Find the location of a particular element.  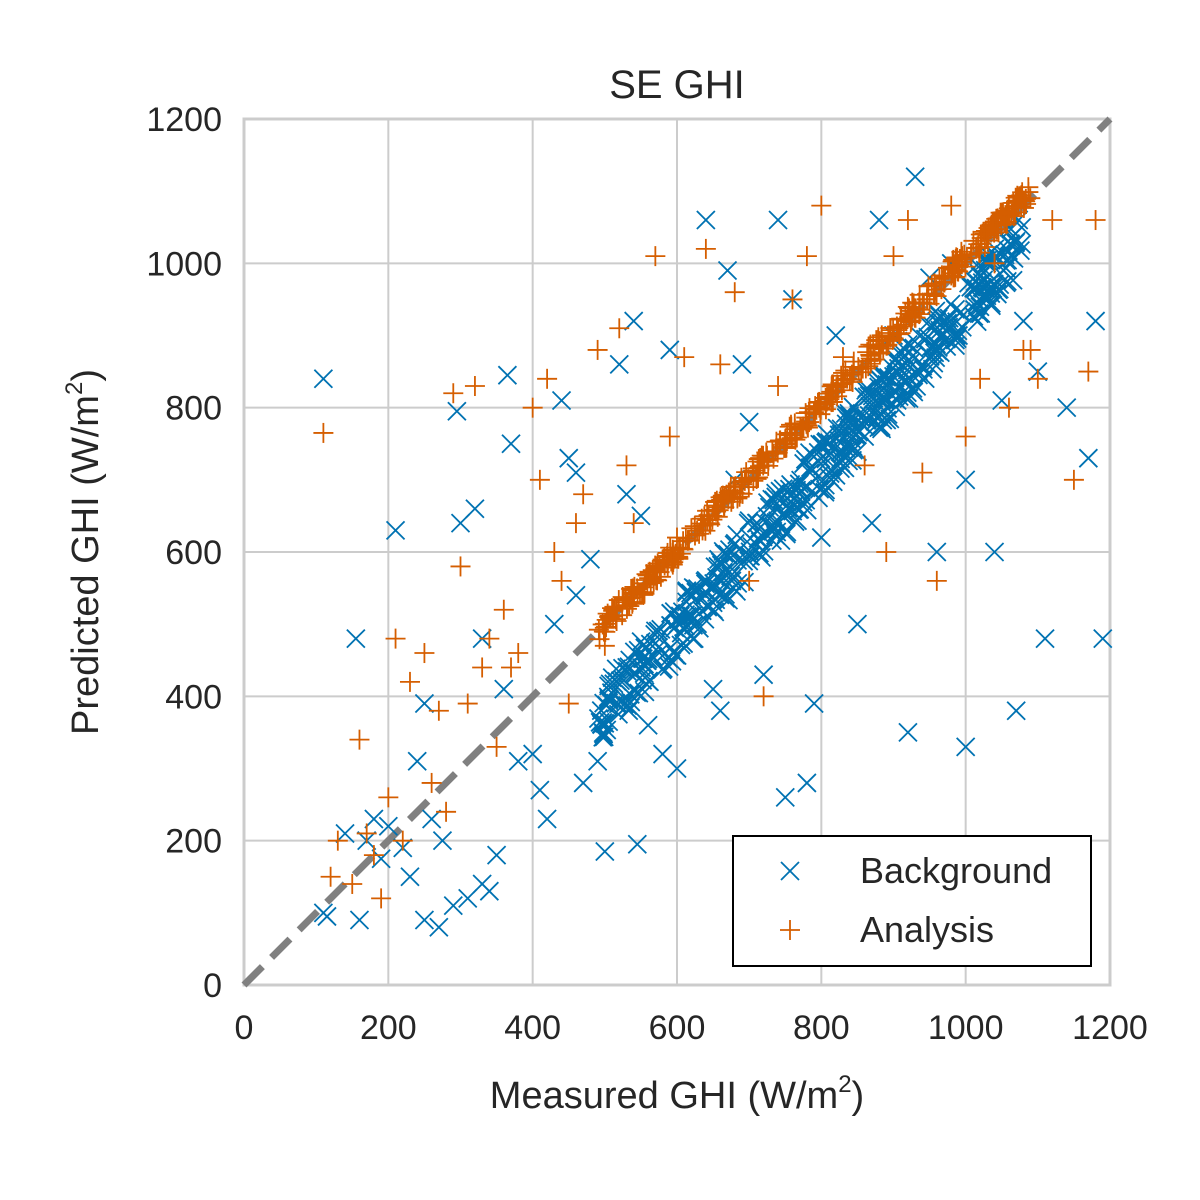

y-axis-label: Predicted GHI (W/m2) is located at coordinates (84, 552).